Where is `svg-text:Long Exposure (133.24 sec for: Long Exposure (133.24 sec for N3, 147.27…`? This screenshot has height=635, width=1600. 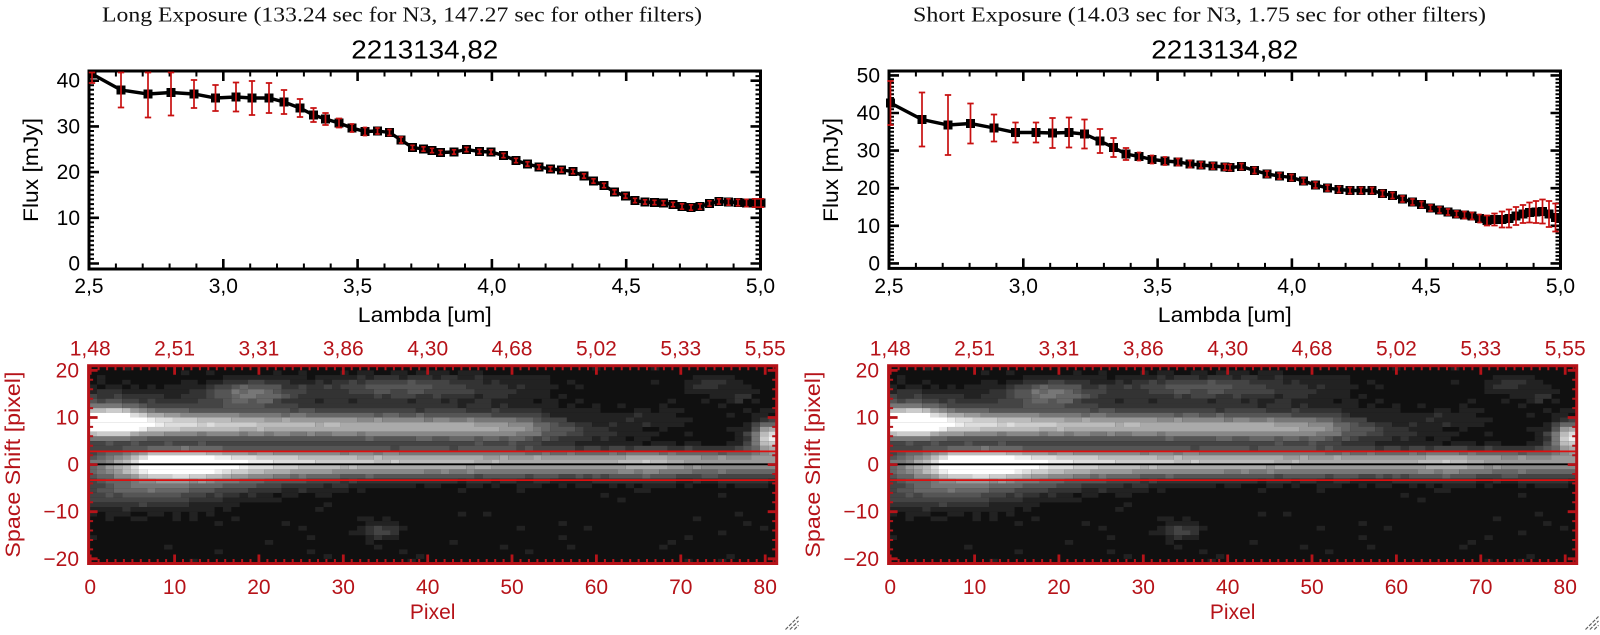 svg-text:Long Exposure (133.24 sec for: Long Exposure (133.24 sec for N3, 147.27… is located at coordinates (402, 15).